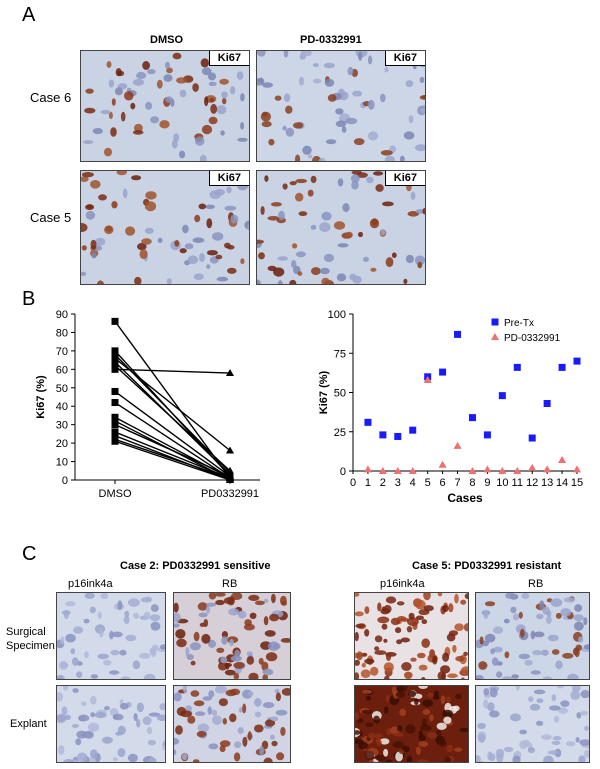 This screenshot has height=769, width=600. I want to click on y-tick-label: 100, so click(337, 315).